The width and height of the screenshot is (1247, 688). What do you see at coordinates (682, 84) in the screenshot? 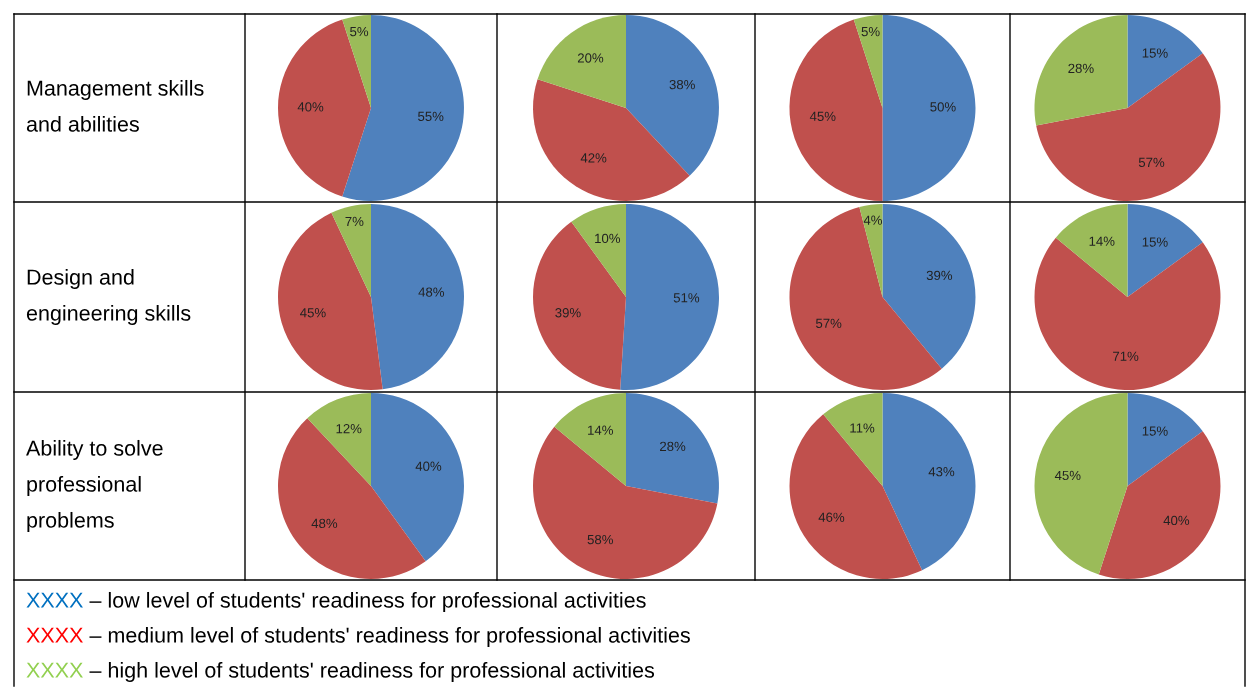
I see `data-label: 38%` at bounding box center [682, 84].